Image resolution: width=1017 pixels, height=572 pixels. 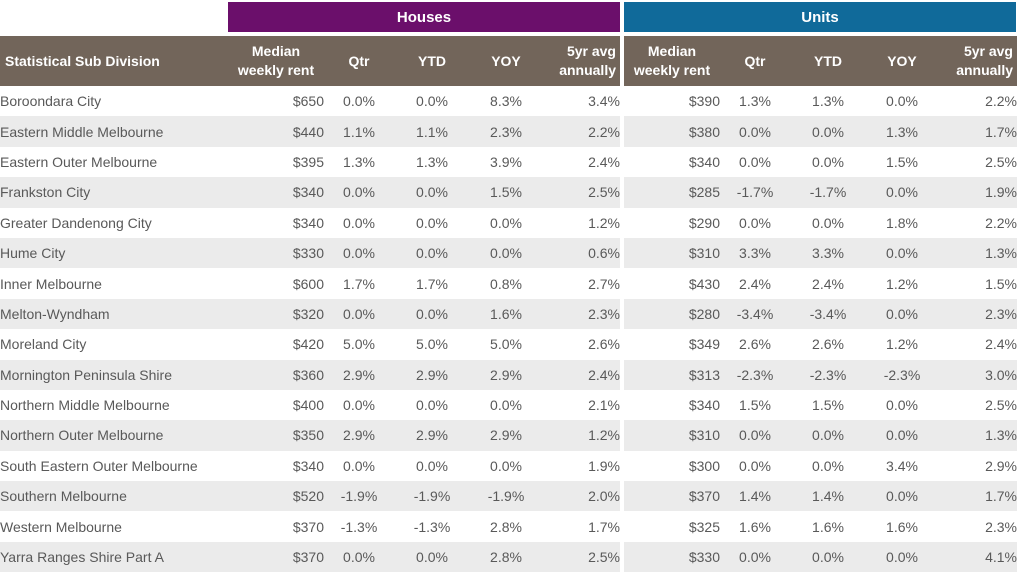 I want to click on units-5yr-cell: 1.3%, so click(x=977, y=253).